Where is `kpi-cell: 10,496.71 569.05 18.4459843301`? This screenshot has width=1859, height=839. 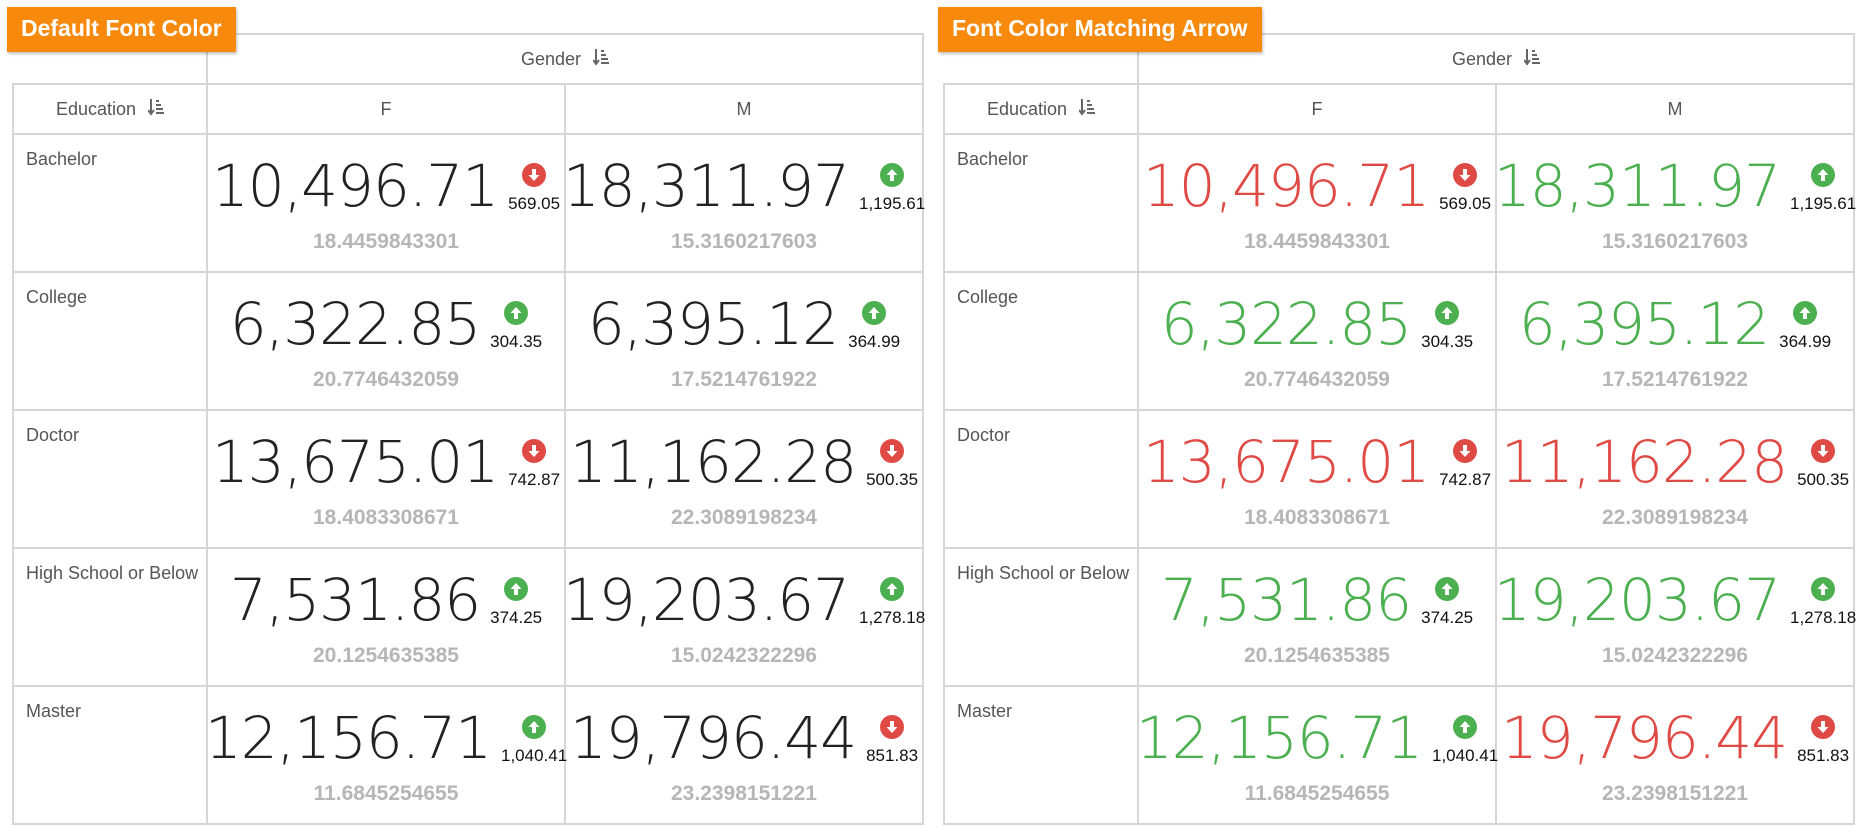
kpi-cell: 10,496.71 569.05 18.4459843301 is located at coordinates (386, 203).